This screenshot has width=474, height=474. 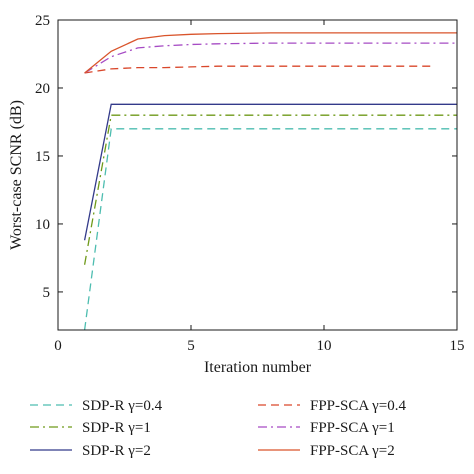 What do you see at coordinates (116, 428) in the screenshot?
I see `legend-label-2: SDP-R γ=1` at bounding box center [116, 428].